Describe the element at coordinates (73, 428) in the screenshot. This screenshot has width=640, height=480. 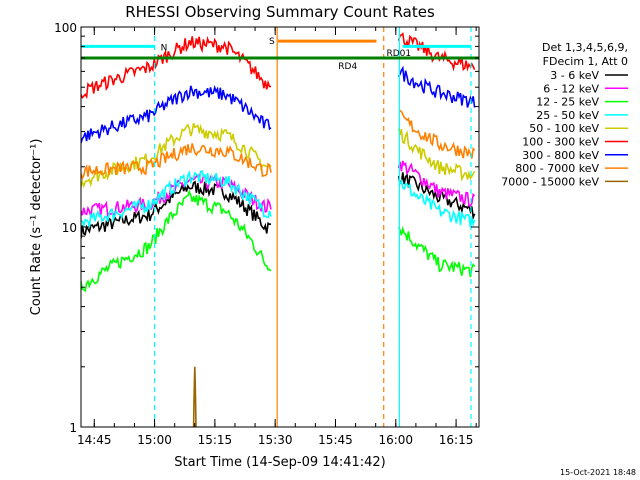
I see `y-tick-label-1: 1` at that location.